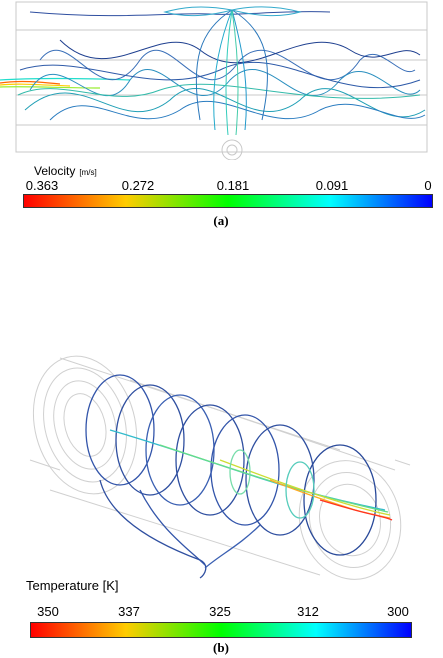  What do you see at coordinates (221, 647) in the screenshot?
I see `caption-b: (b)` at bounding box center [221, 647].